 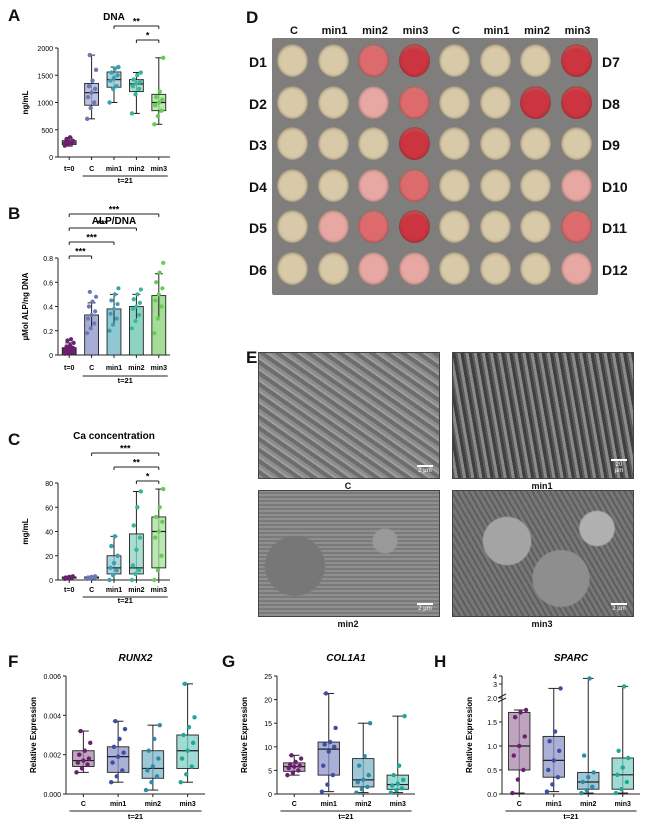 I want to click on y-tick-label: 1500, so click(x=45, y=76).